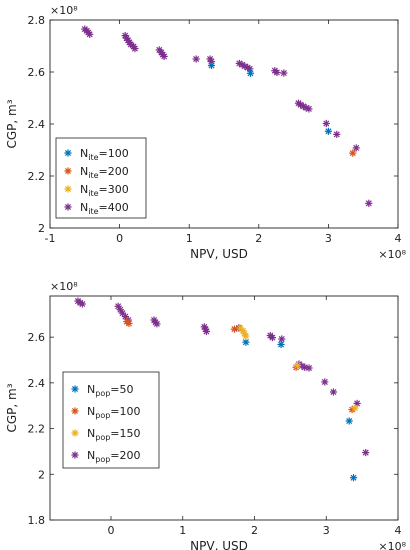 The image size is (410, 550). Describe the element at coordinates (114, 456) in the screenshot. I see `legend-label: Npop=200` at that location.